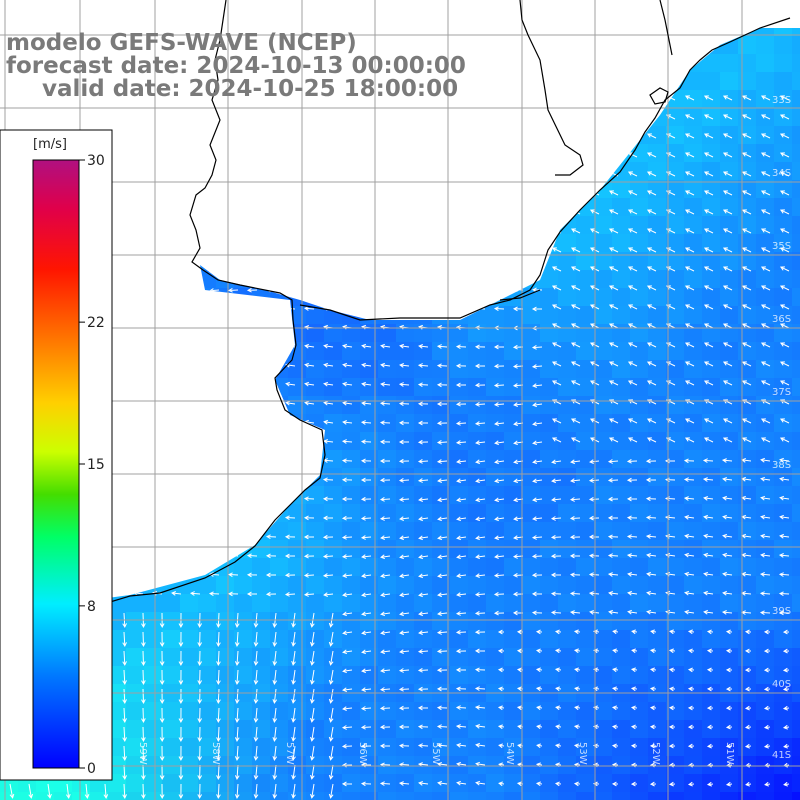 This screenshot has width=800, height=800. I want to click on lagoon-shape, so click(659, 96).